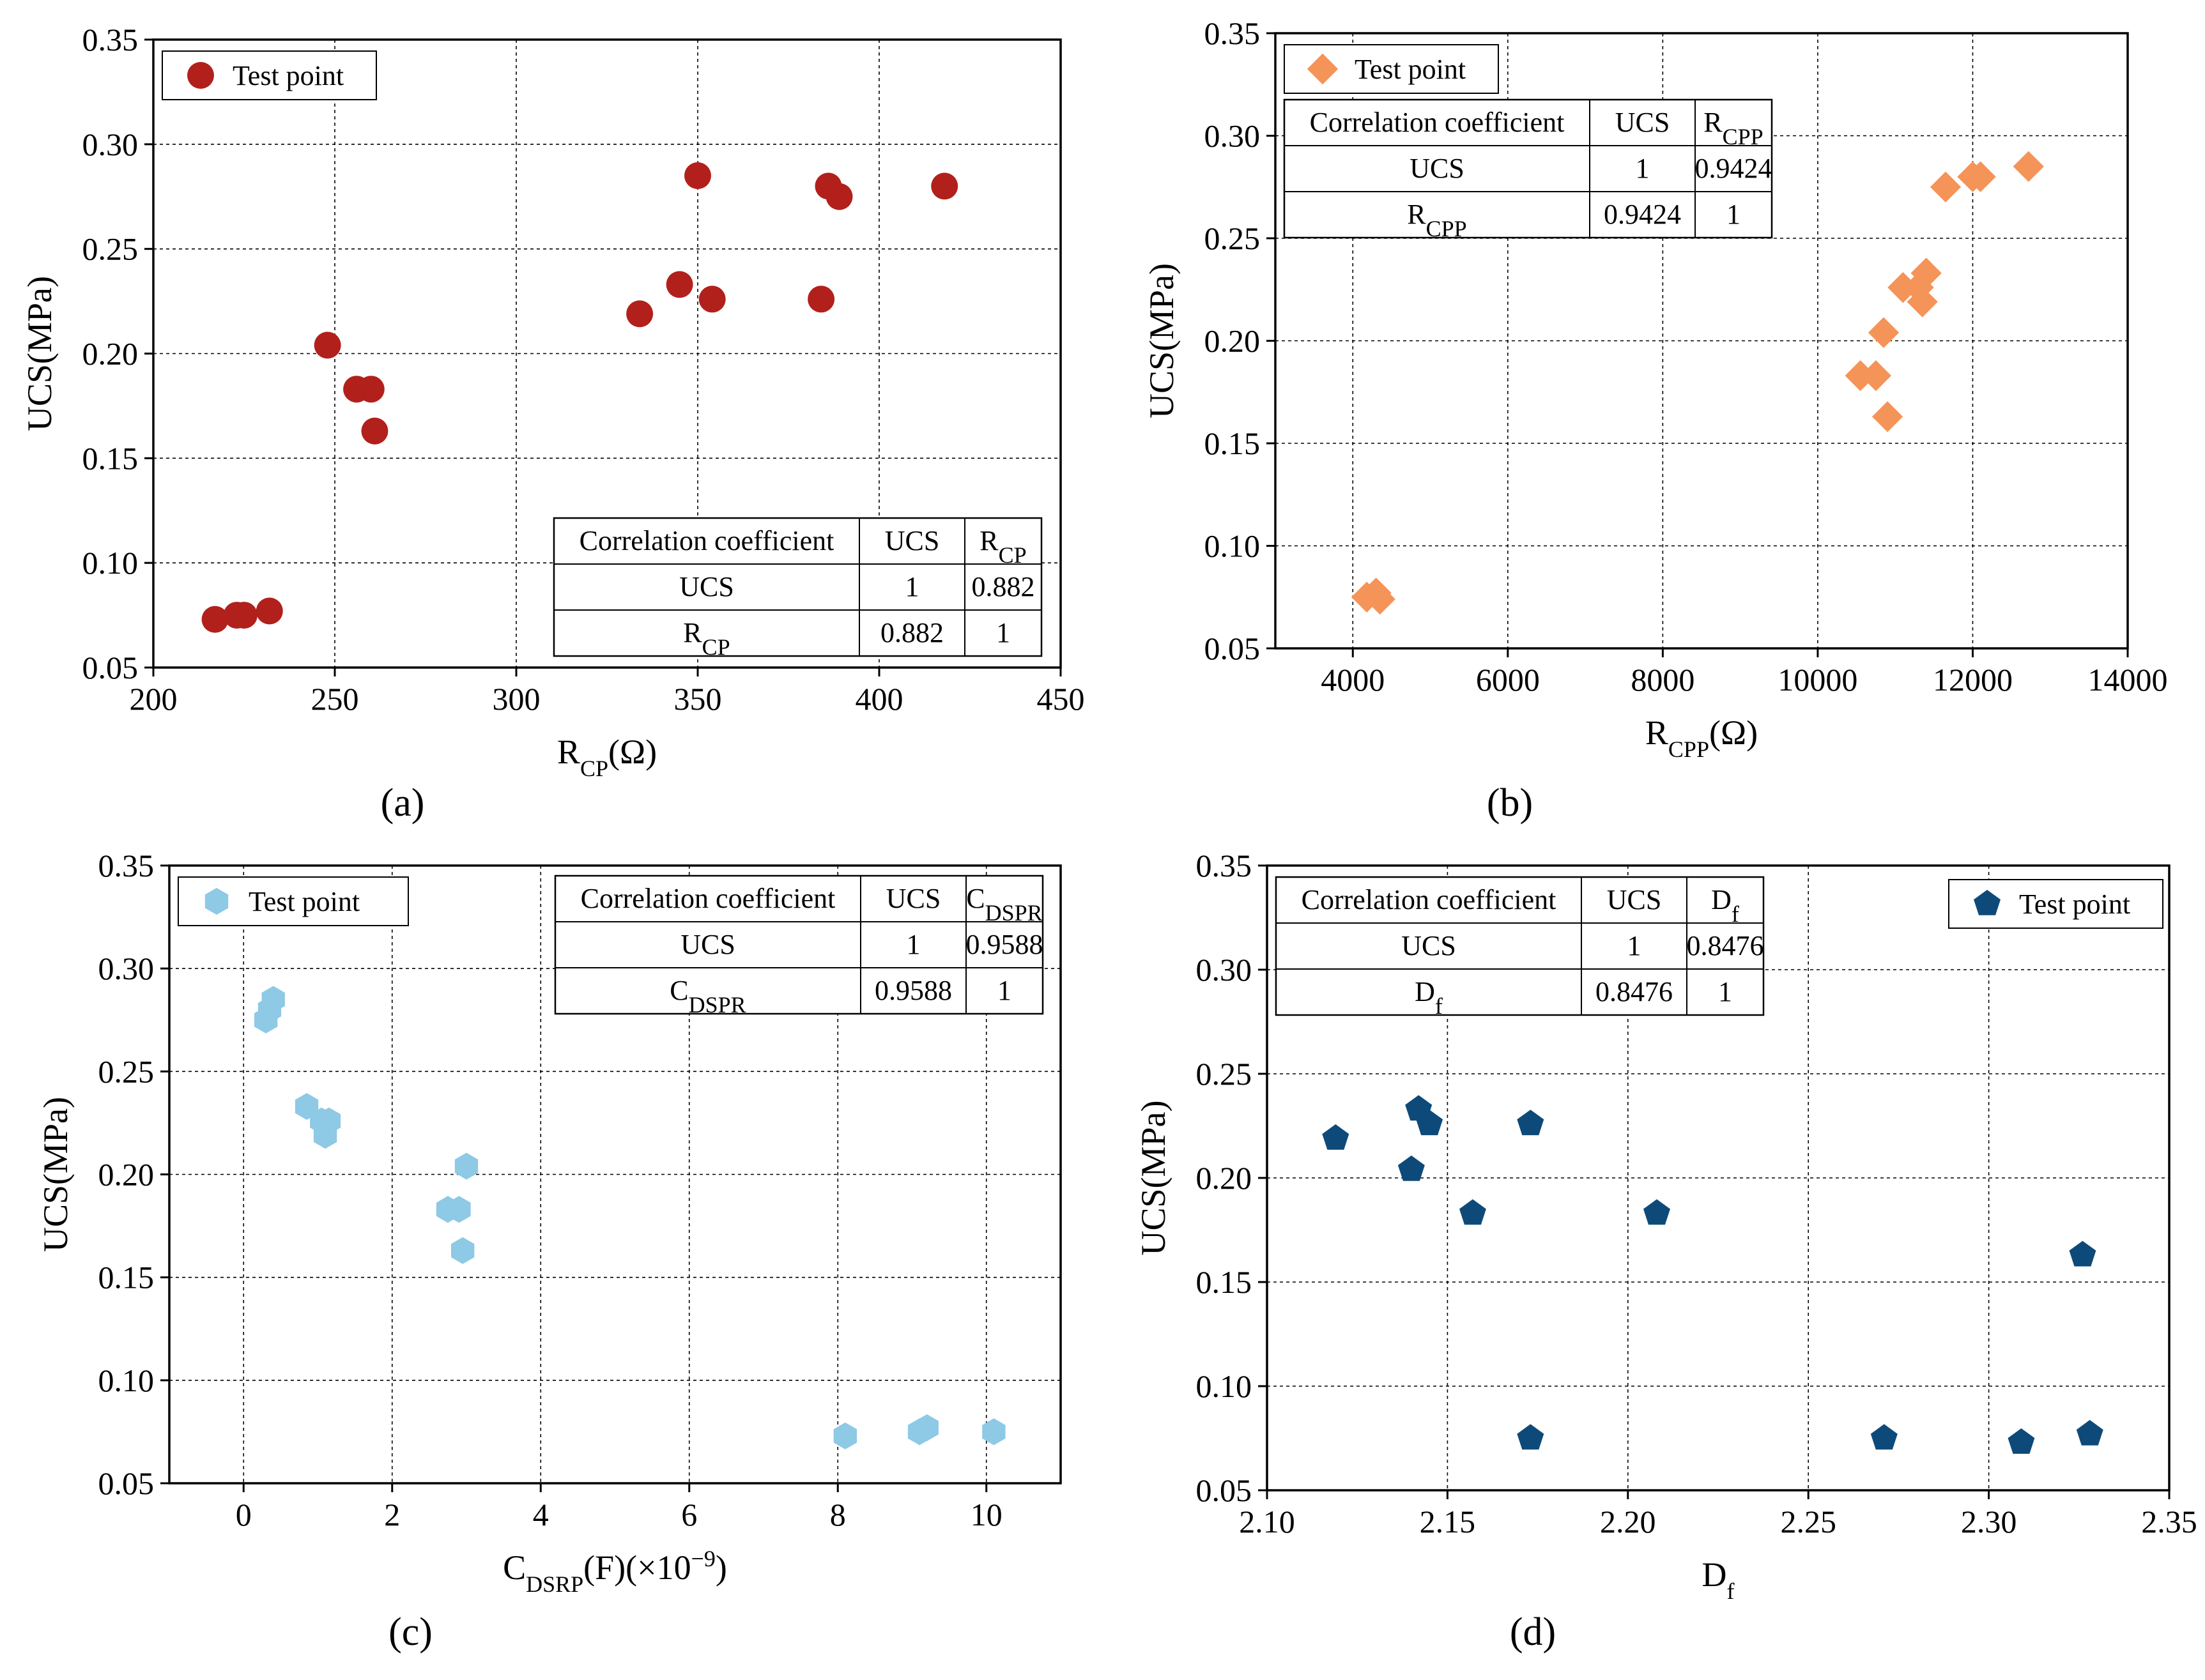  What do you see at coordinates (721, 1567) in the screenshot?
I see `x-label-end: )` at bounding box center [721, 1567].